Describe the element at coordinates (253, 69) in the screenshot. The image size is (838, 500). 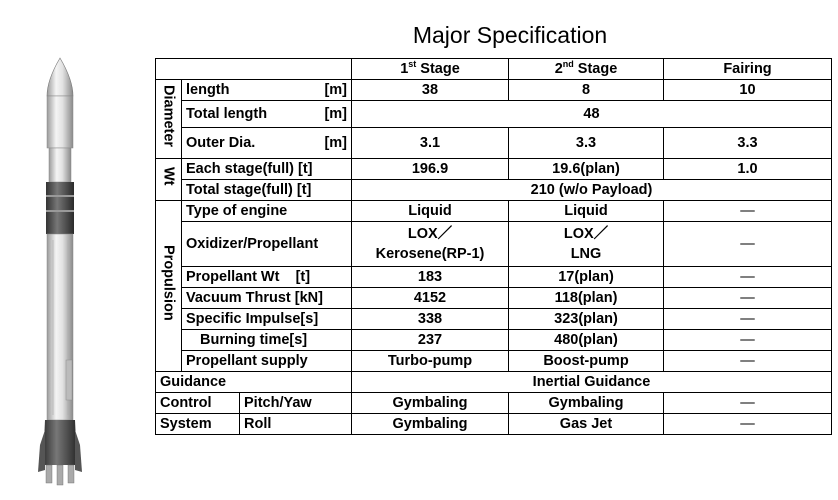
I see `header-empty-cell` at that location.